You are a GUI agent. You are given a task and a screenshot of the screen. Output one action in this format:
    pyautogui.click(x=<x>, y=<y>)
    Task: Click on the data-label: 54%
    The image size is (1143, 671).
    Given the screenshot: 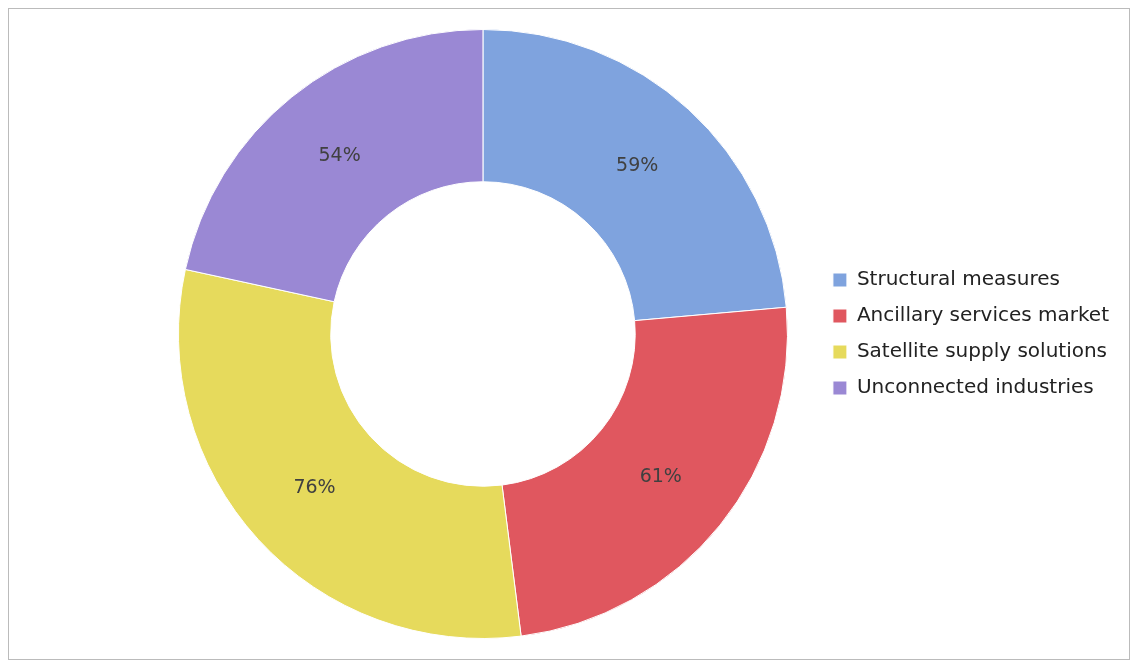 What is the action you would take?
    pyautogui.click(x=339, y=154)
    